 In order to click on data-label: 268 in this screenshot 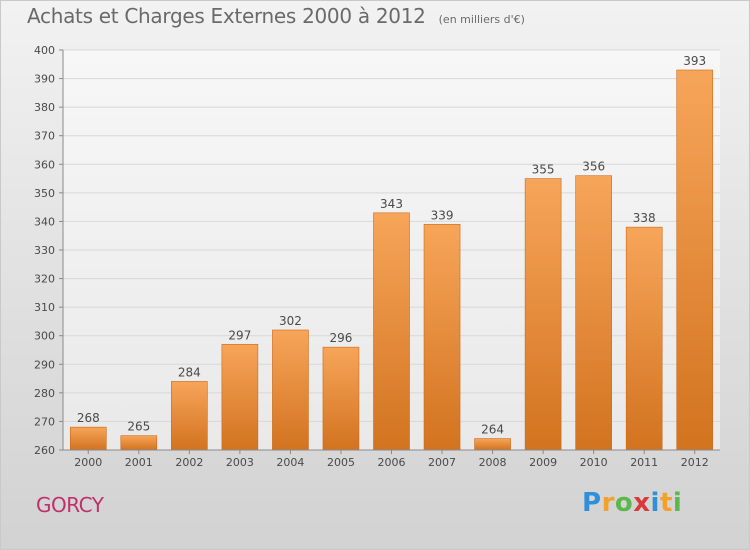, I will do `click(88, 418)`.